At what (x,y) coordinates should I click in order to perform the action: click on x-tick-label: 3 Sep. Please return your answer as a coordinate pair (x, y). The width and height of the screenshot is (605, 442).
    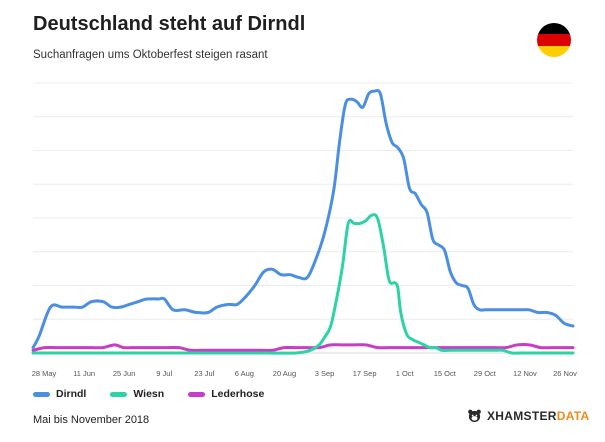
    Looking at the image, I should click on (325, 373).